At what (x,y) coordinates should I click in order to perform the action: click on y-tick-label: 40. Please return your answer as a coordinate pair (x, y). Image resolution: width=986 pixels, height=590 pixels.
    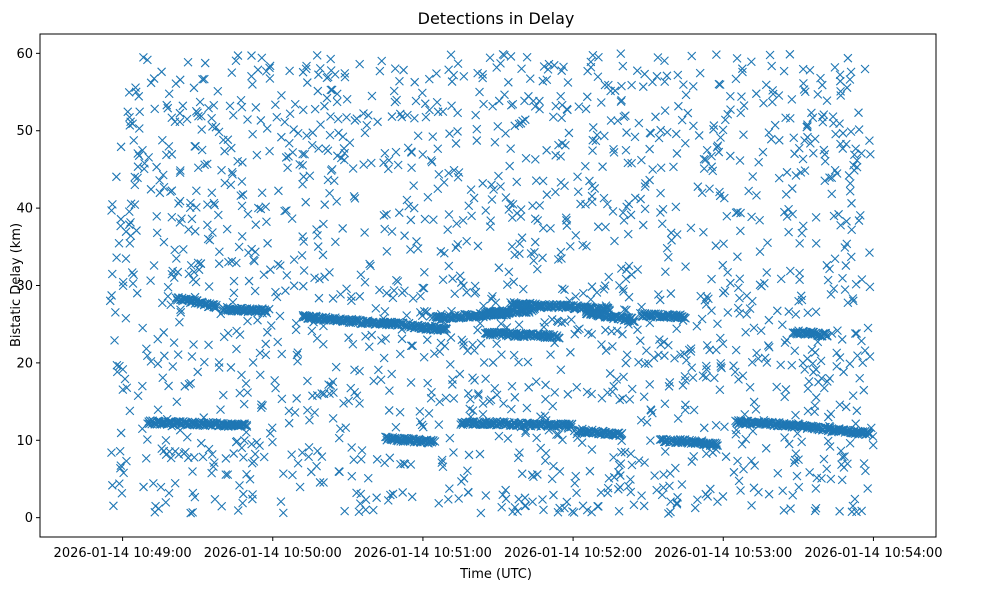
    Looking at the image, I should click on (24, 209).